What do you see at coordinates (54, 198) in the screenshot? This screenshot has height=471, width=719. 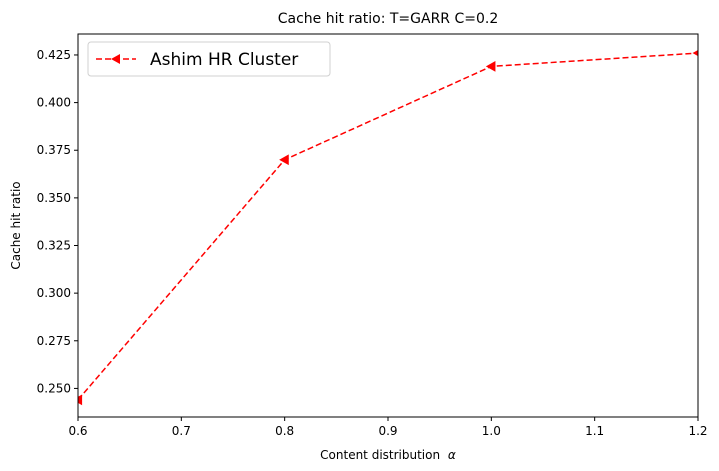 I see `y-tick-label: 0.350` at bounding box center [54, 198].